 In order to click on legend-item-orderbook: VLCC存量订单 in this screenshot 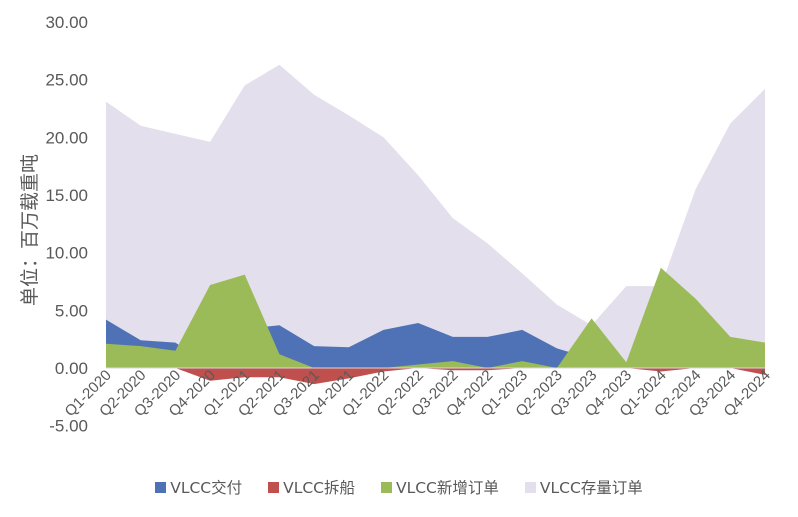, I will do `click(583, 487)`.